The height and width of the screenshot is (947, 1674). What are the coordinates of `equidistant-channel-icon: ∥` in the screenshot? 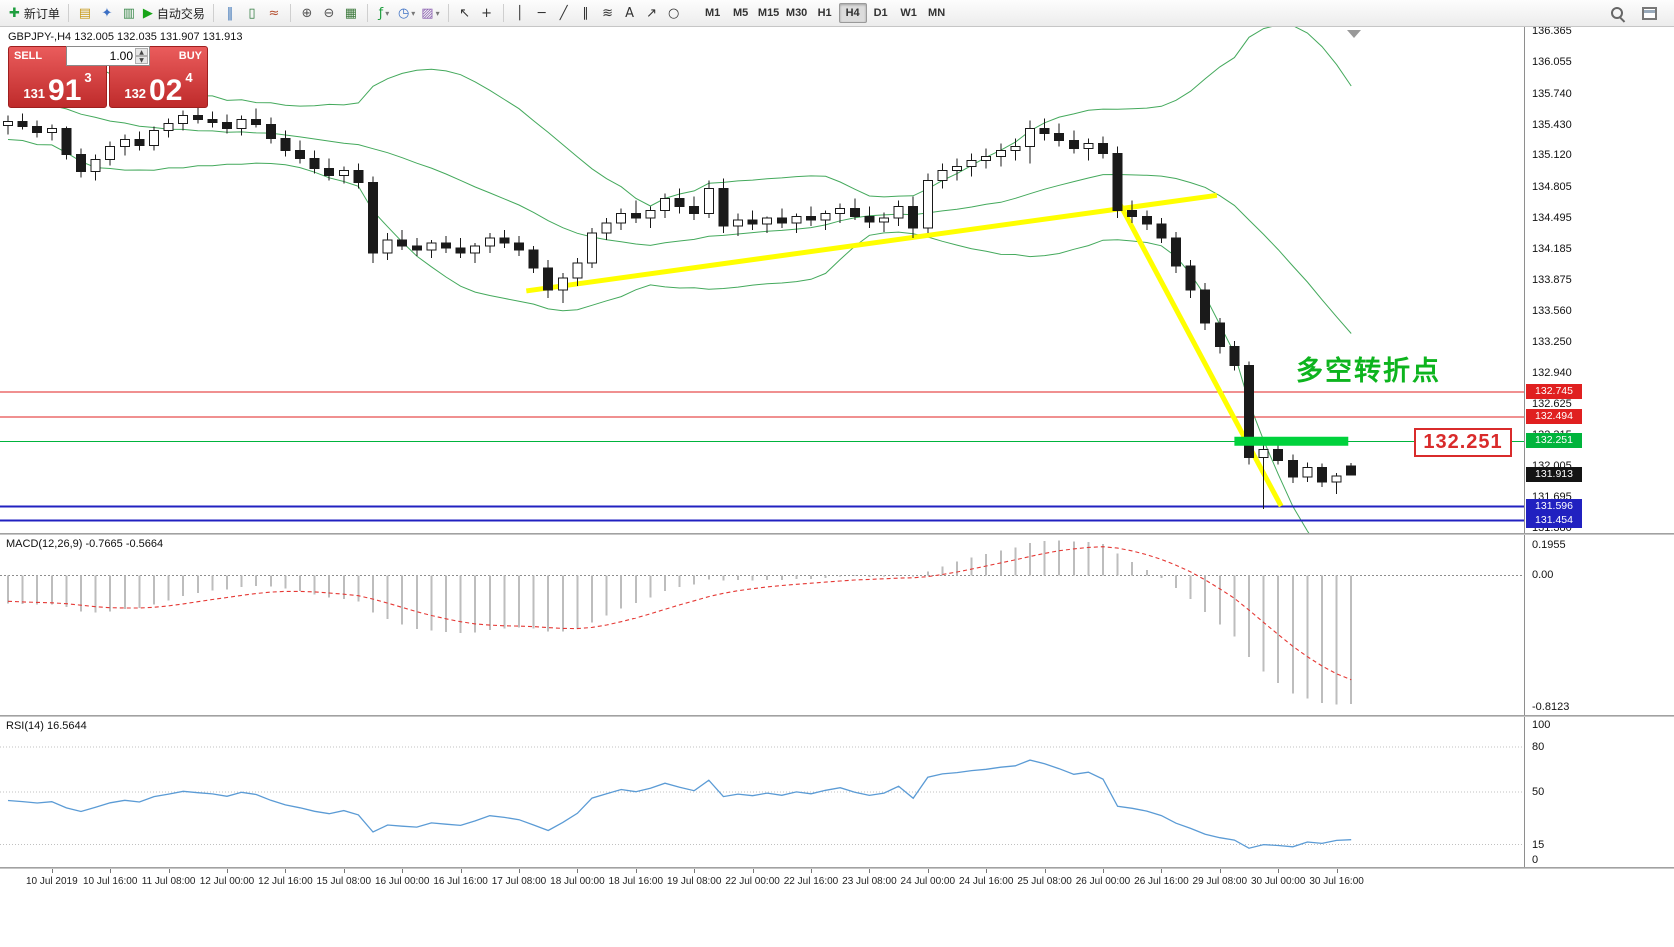 It's located at (585, 13).